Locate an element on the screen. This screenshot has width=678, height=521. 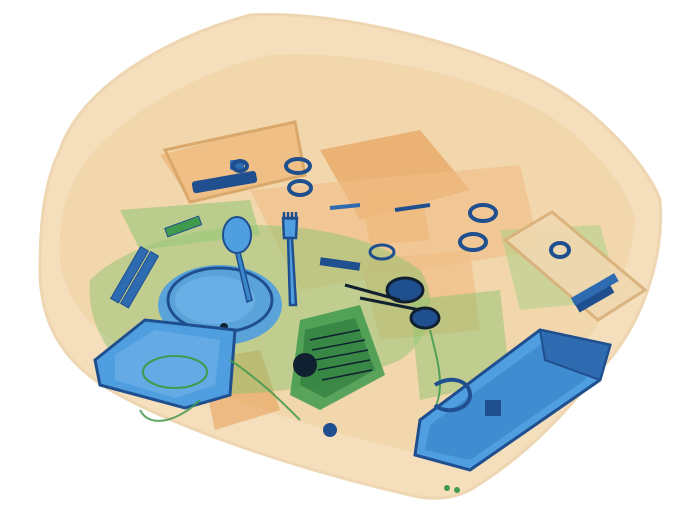
fork is located at coordinates (290, 259).